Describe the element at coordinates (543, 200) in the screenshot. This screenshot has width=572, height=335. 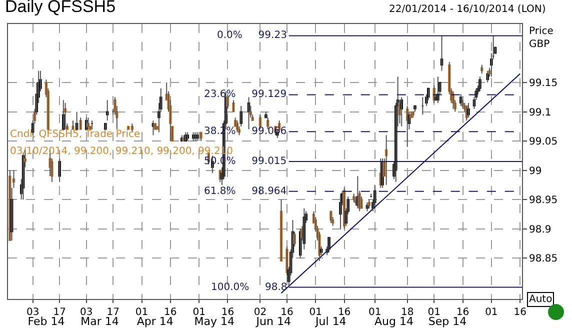
I see `y-tick-label: 98.95` at that location.